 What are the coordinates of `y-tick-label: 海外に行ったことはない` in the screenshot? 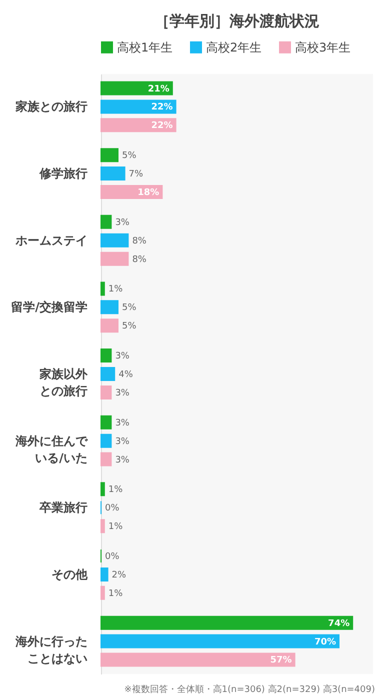 It's located at (51, 650).